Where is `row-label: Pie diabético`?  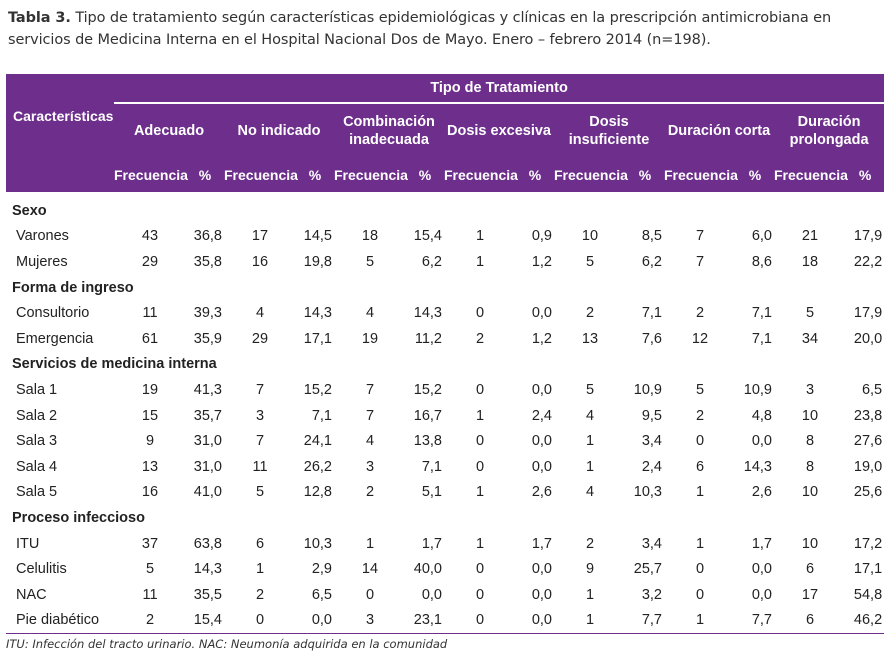 row-label: Pie diabético is located at coordinates (60, 621).